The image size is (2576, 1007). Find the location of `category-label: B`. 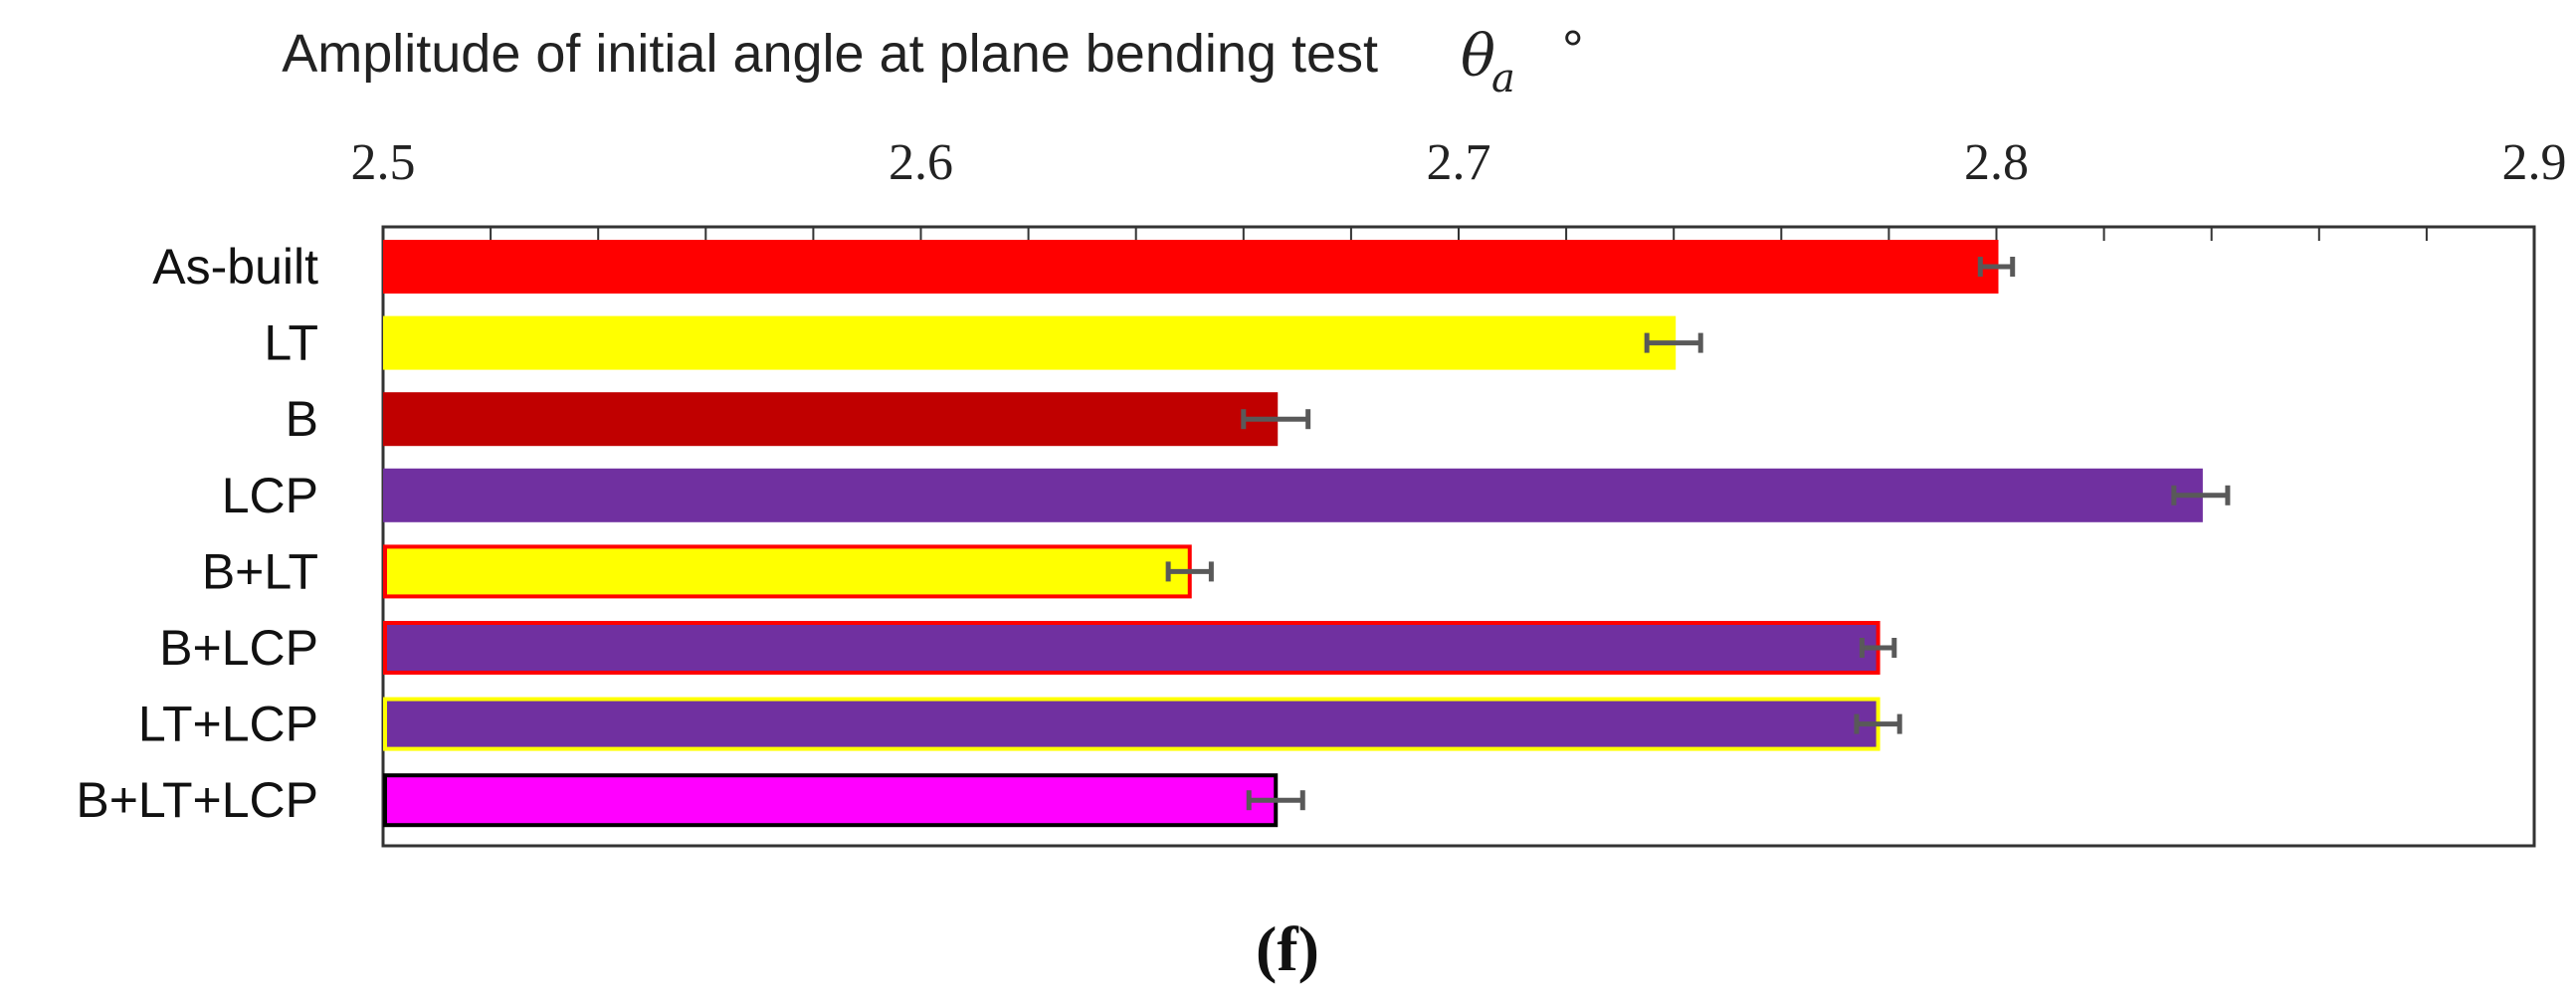

category-label: B is located at coordinates (302, 419).